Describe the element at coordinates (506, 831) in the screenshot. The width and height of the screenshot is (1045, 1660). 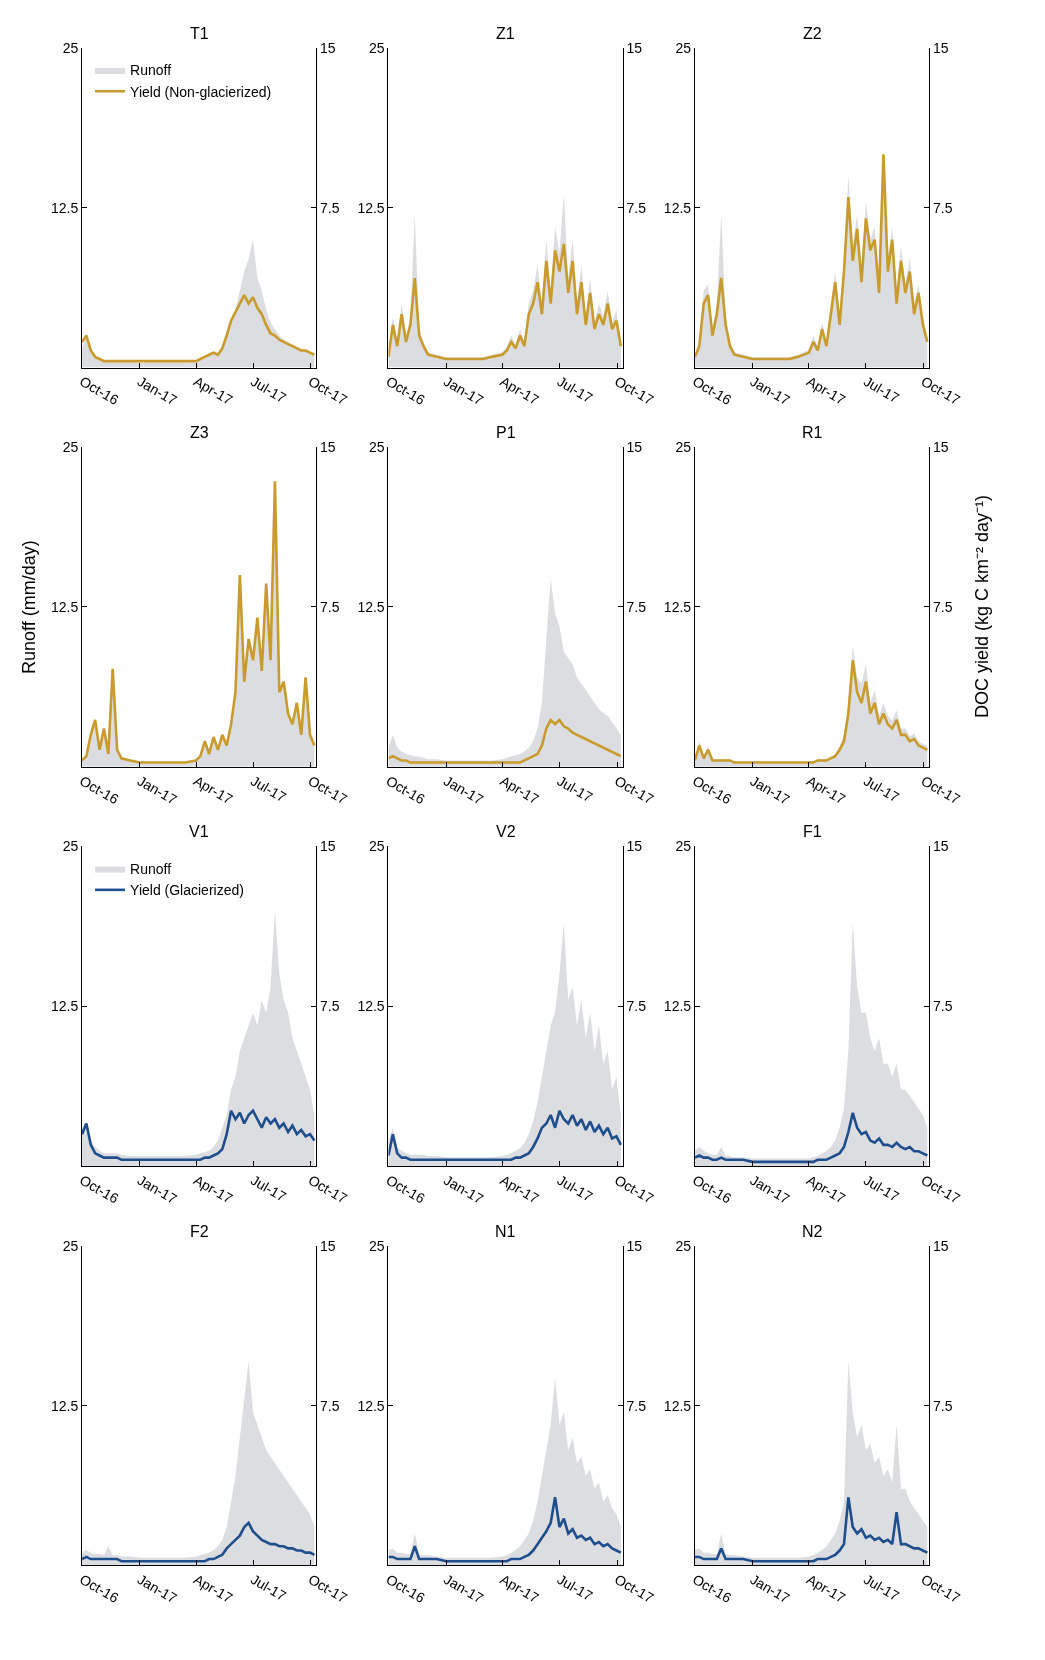
I see `chart-title: V2` at that location.